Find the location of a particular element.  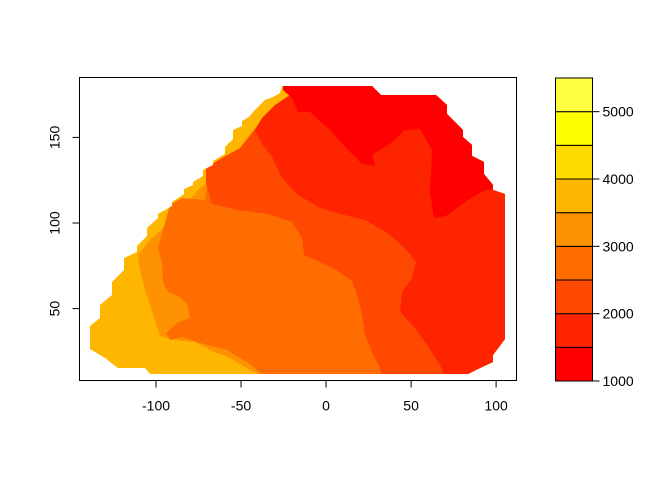

x-axis: -100 -50 0 50 100 is located at coordinates (325, 397).